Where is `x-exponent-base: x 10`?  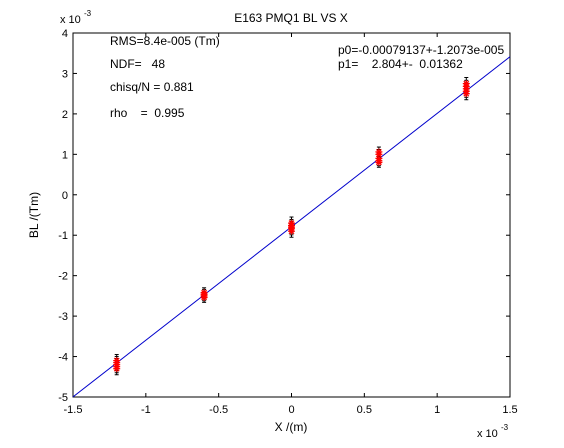 x-exponent-base: x 10 is located at coordinates (487, 434).